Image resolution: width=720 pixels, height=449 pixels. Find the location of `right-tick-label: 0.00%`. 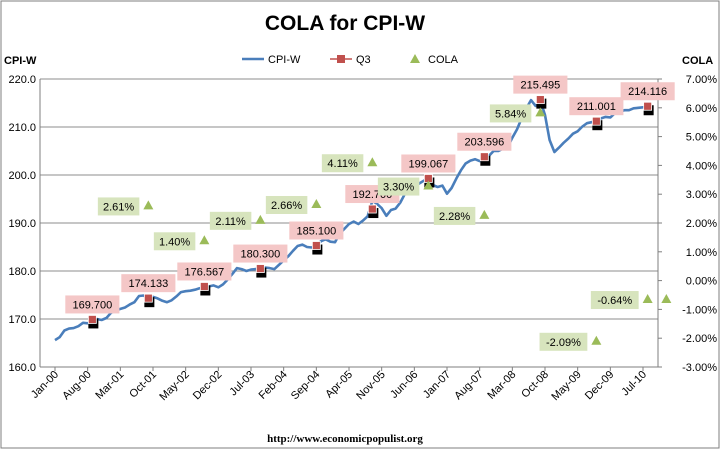

right-tick-label: 0.00% is located at coordinates (701, 282).